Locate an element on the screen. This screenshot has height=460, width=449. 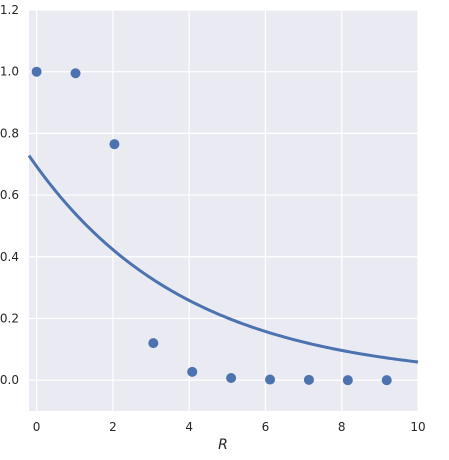
y-tick-label: 0.4 is located at coordinates (9, 257).